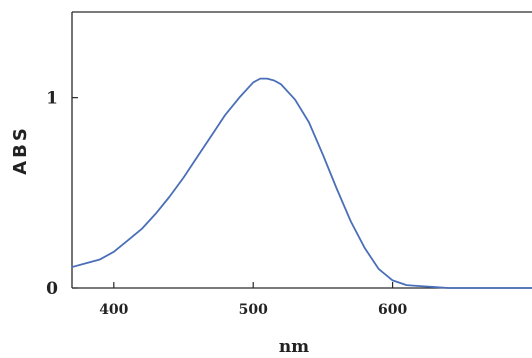 Image resolution: width=532 pixels, height=358 pixels. What do you see at coordinates (294, 347) in the screenshot?
I see `x-axis-title: nm` at bounding box center [294, 347].